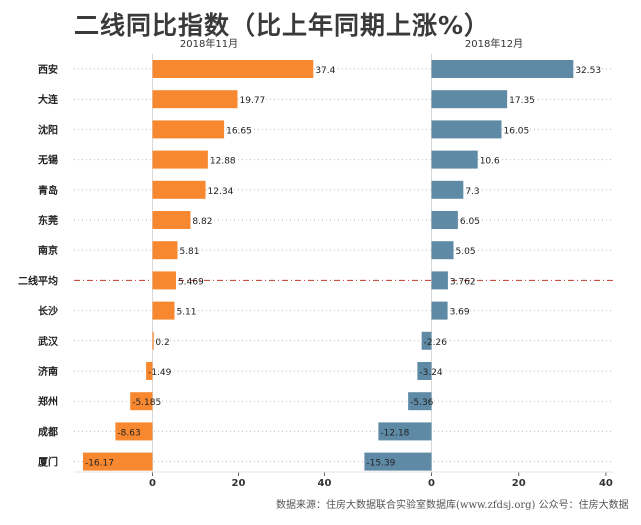 Image resolution: width=641 pixels, height=525 pixels. What do you see at coordinates (146, 403) in the screenshot?
I see `data-label: -5.185` at bounding box center [146, 403].